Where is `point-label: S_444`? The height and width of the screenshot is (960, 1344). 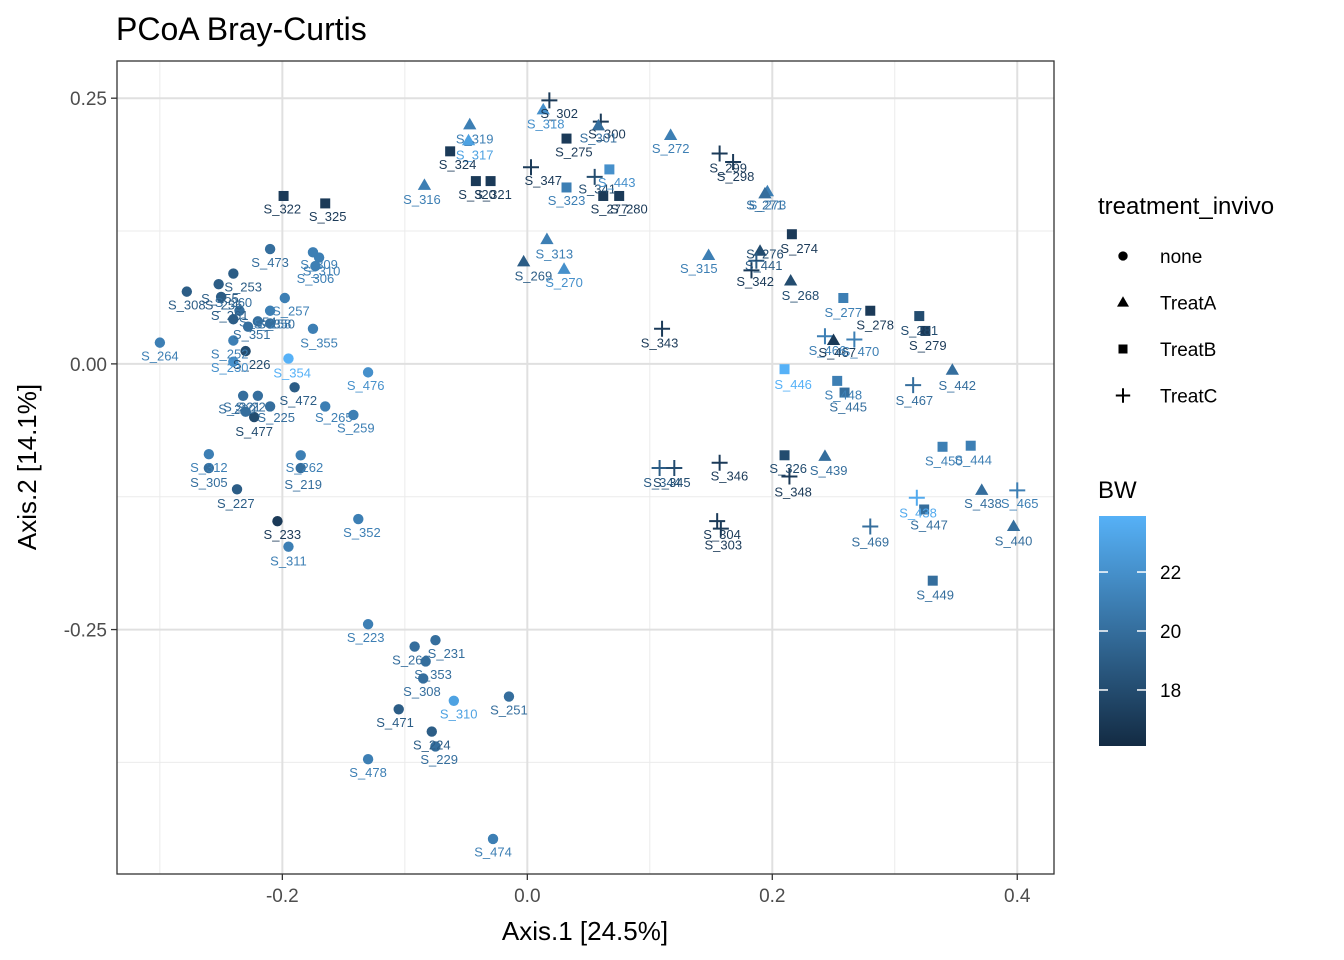 point-label: S_444 is located at coordinates (973, 460).